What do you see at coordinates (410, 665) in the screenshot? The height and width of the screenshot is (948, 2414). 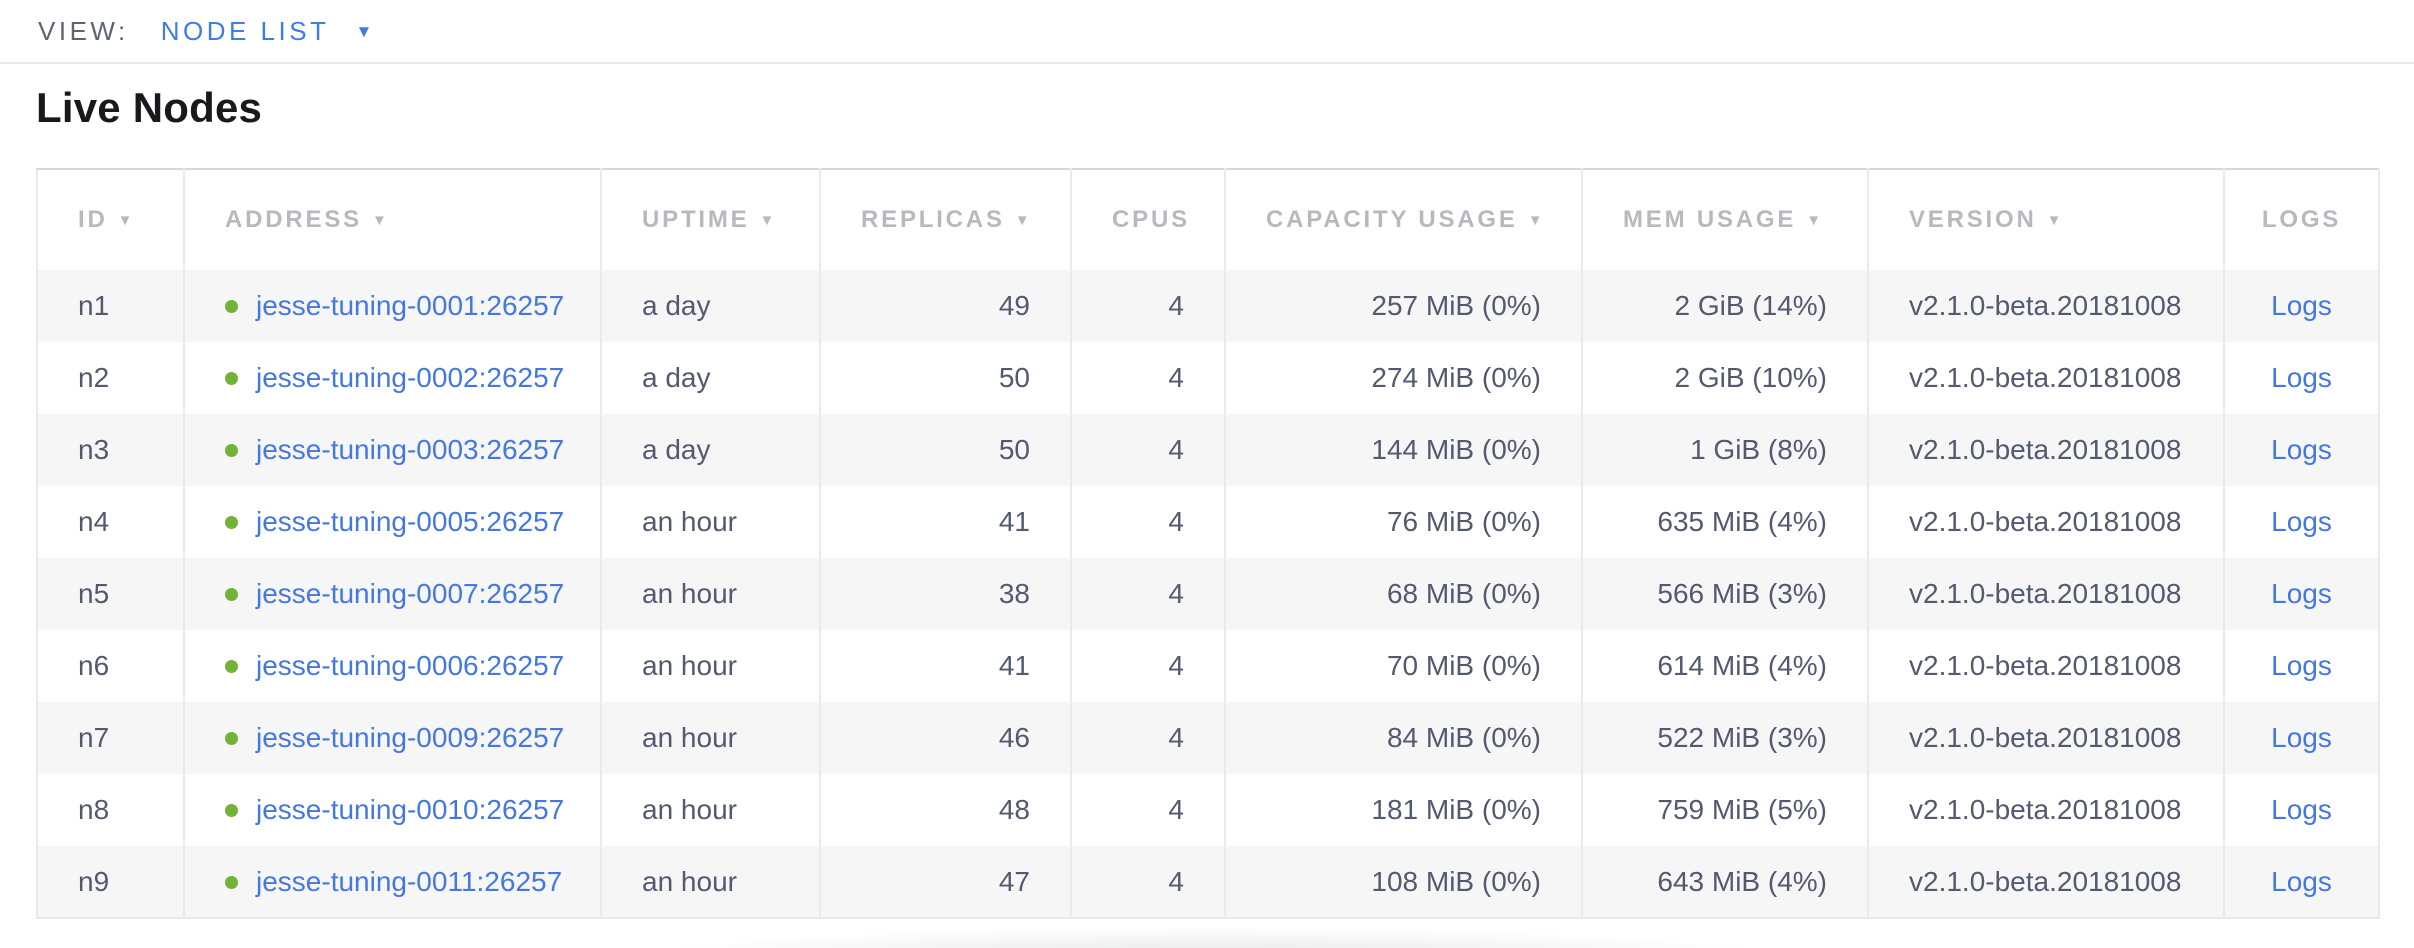 I see `node-address-link: jesse-tuning-0006:26257` at bounding box center [410, 665].